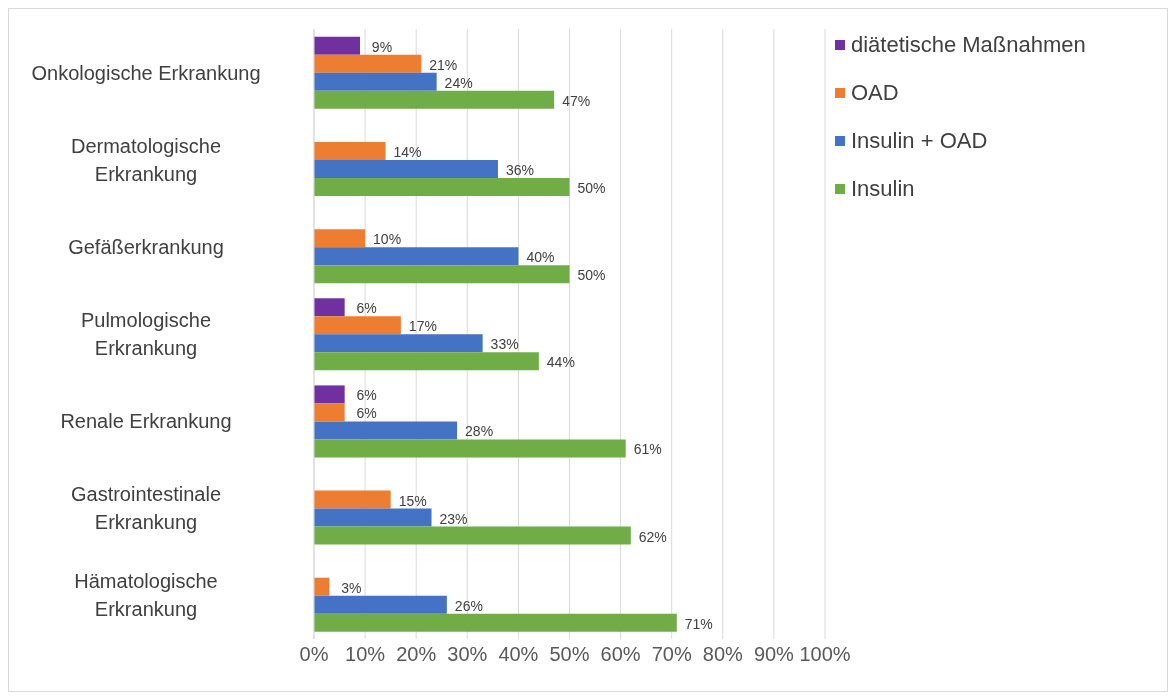 The width and height of the screenshot is (1174, 698). What do you see at coordinates (407, 151) in the screenshot?
I see `data-label: 14%` at bounding box center [407, 151].